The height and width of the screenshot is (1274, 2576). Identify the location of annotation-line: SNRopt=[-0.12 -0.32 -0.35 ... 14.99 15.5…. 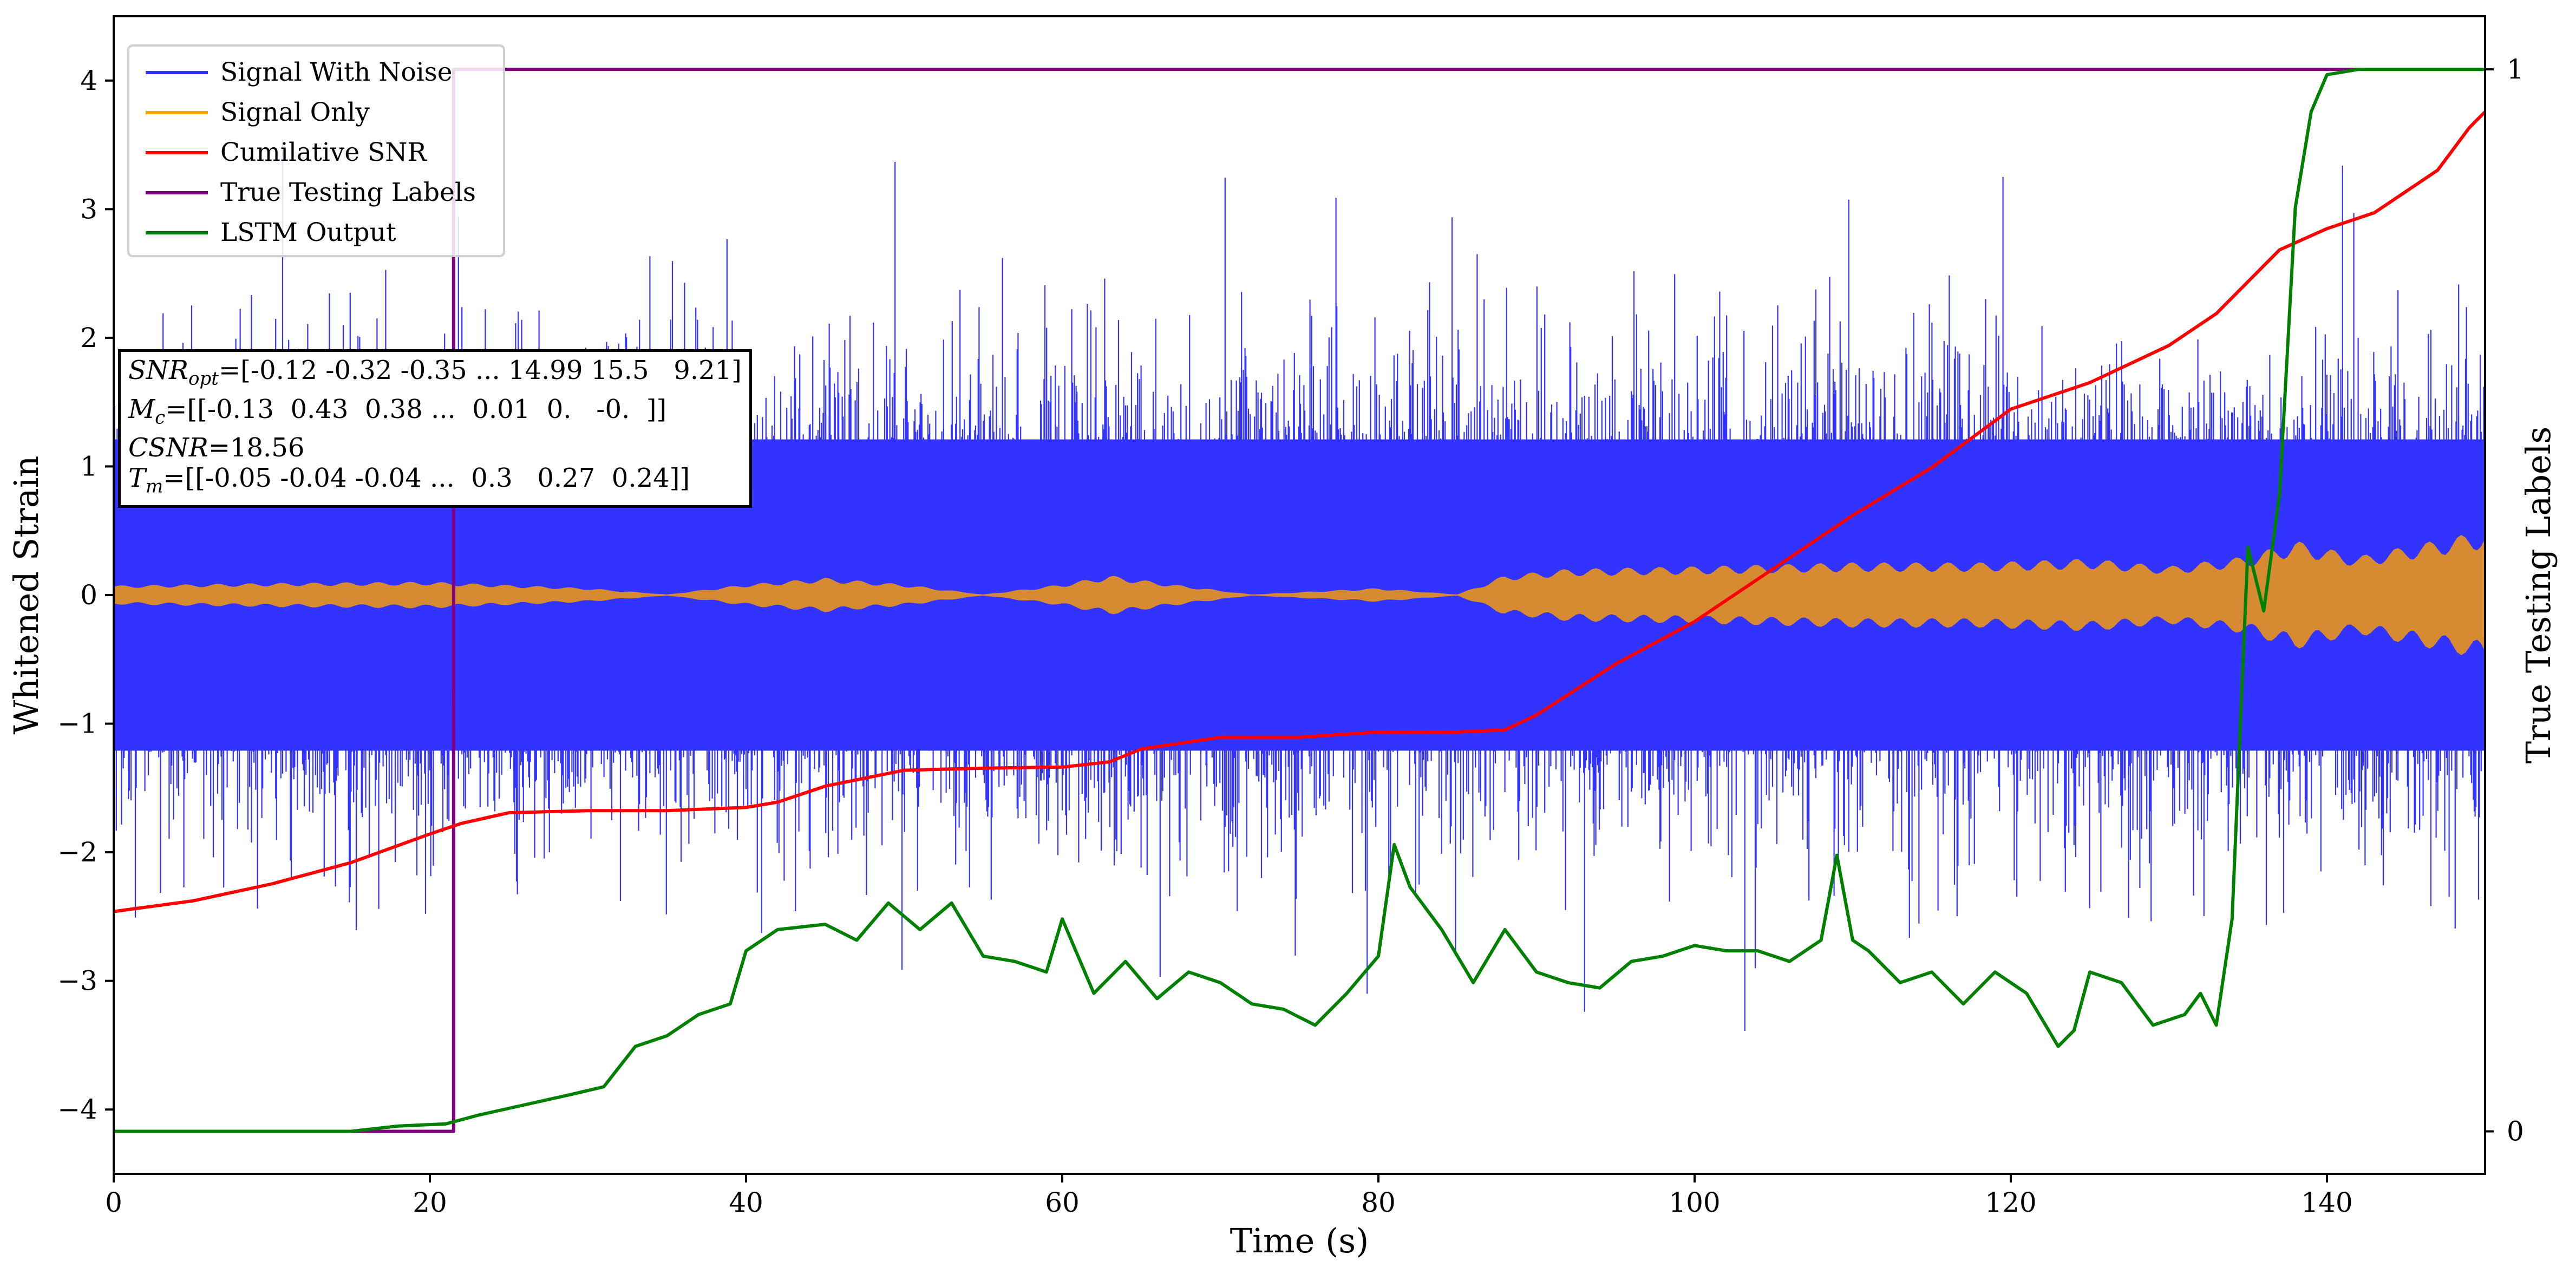
(435, 374).